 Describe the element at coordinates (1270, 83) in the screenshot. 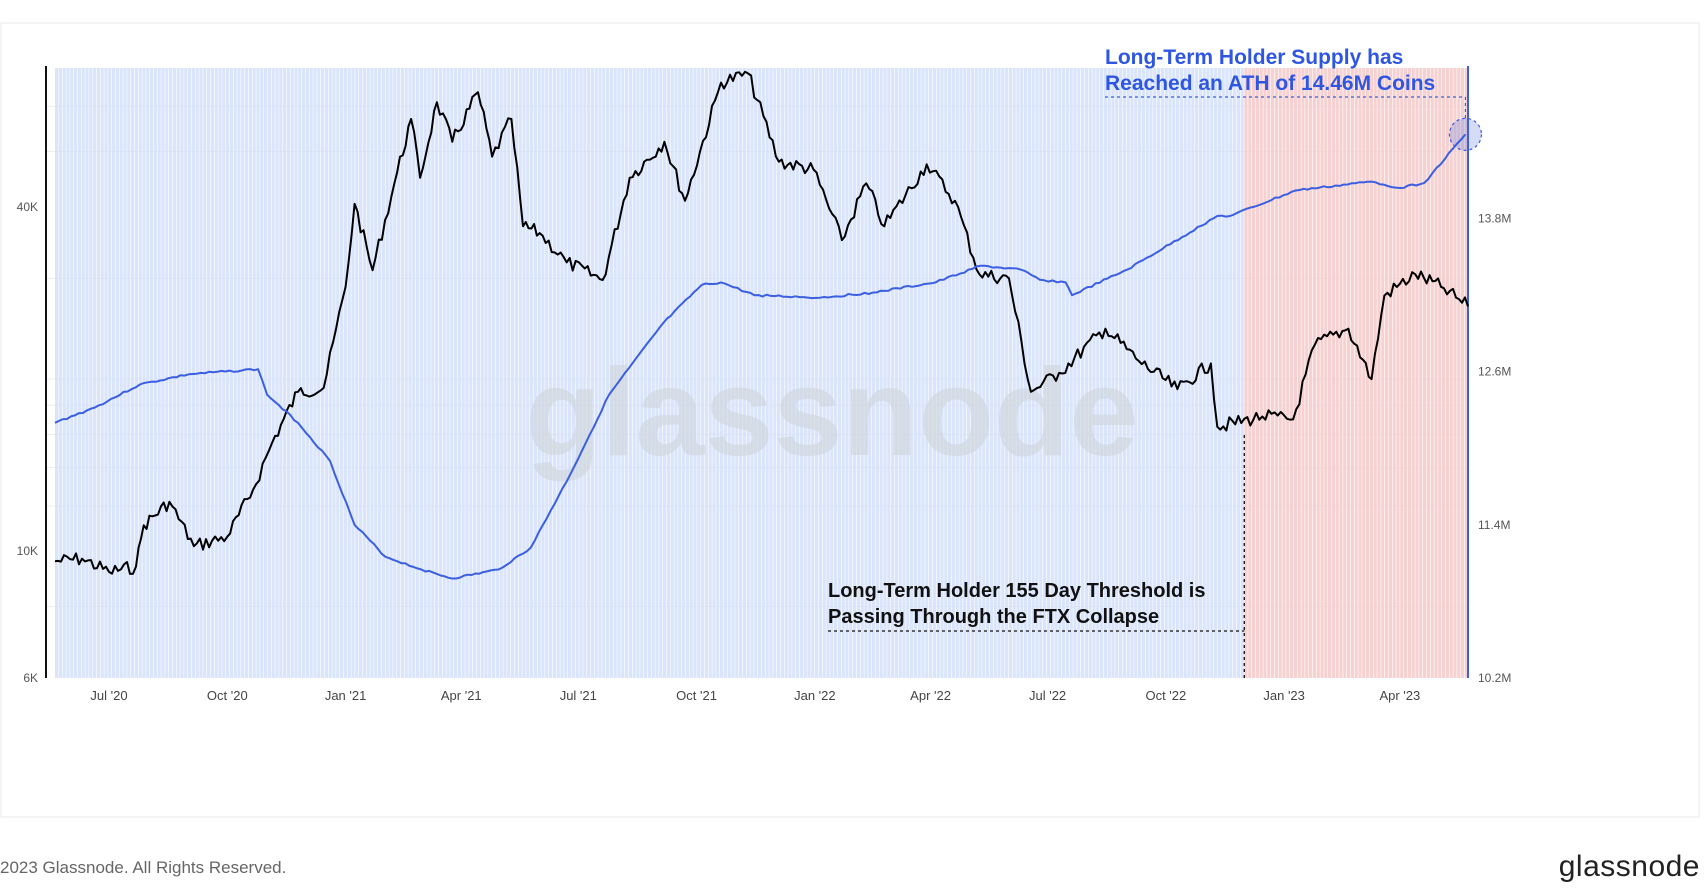

I see `ath-annotation-text: Reached an ATH of 14.46M Coins` at that location.